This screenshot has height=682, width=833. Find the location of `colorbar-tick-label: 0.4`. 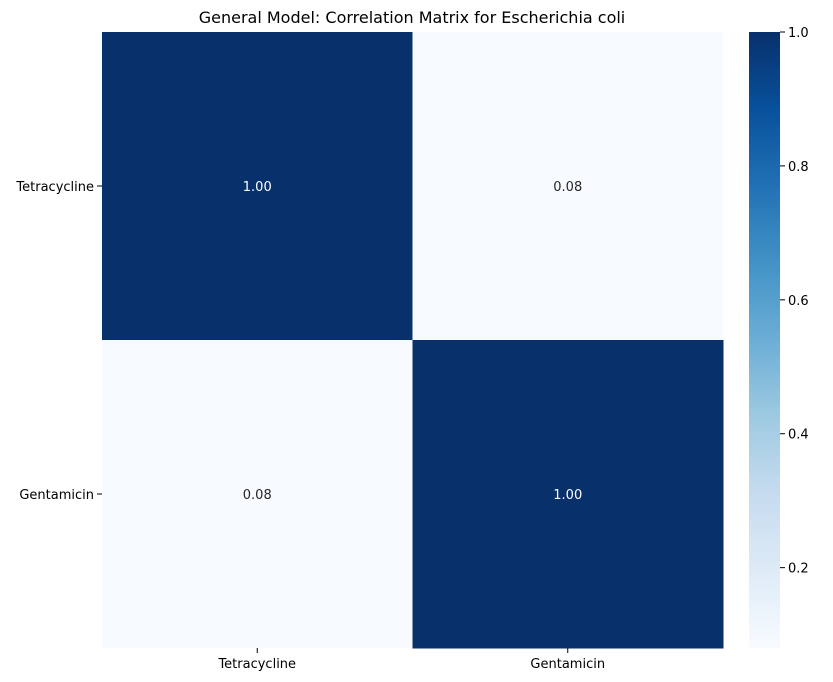

colorbar-tick-label: 0.4 is located at coordinates (798, 435).